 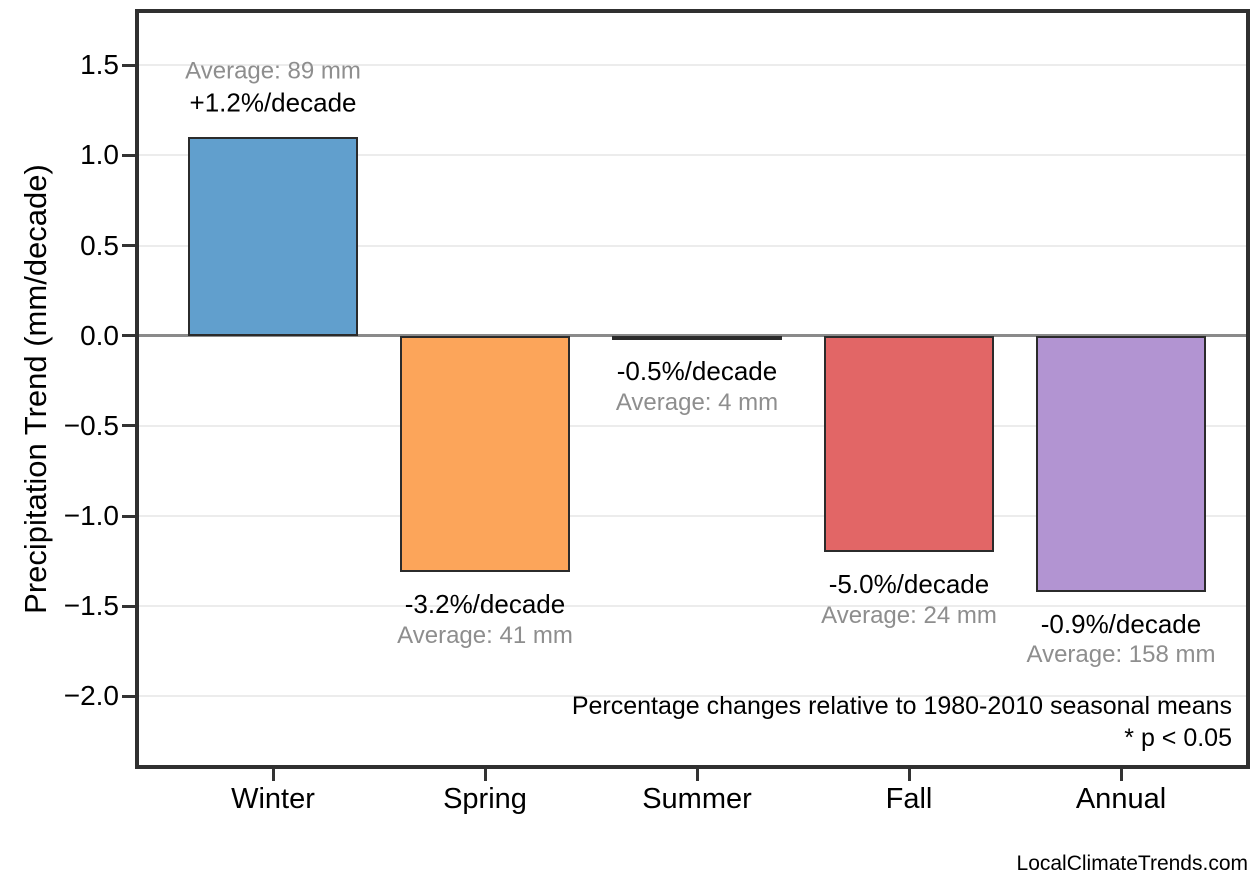 What do you see at coordinates (485, 799) in the screenshot?
I see `x-tick-label-spring: Spring` at bounding box center [485, 799].